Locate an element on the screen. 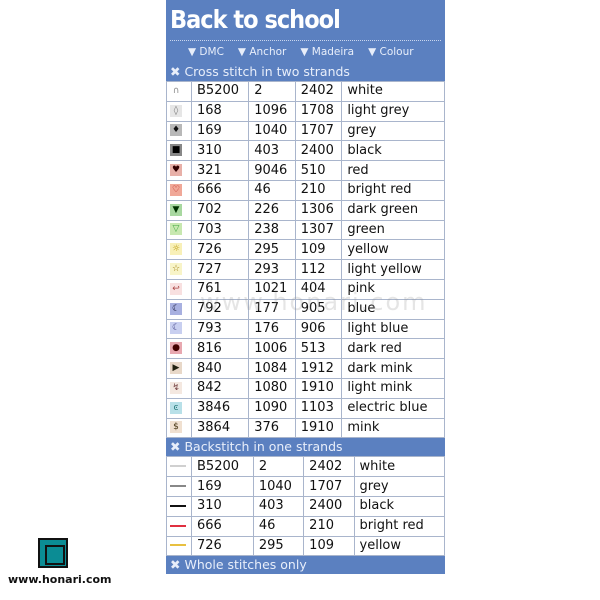 The width and height of the screenshot is (600, 600). cell-madeira: 905 is located at coordinates (318, 309).